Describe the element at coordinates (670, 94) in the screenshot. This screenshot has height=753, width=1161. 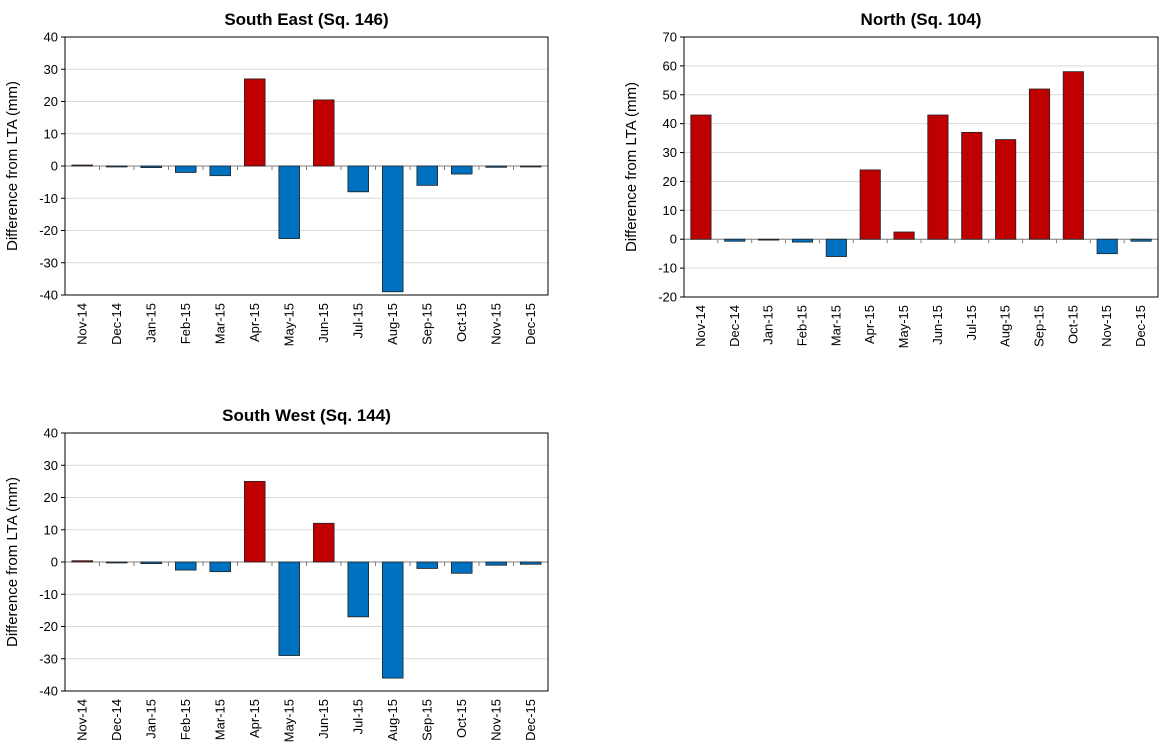
I see `y-tick-label: 50` at that location.